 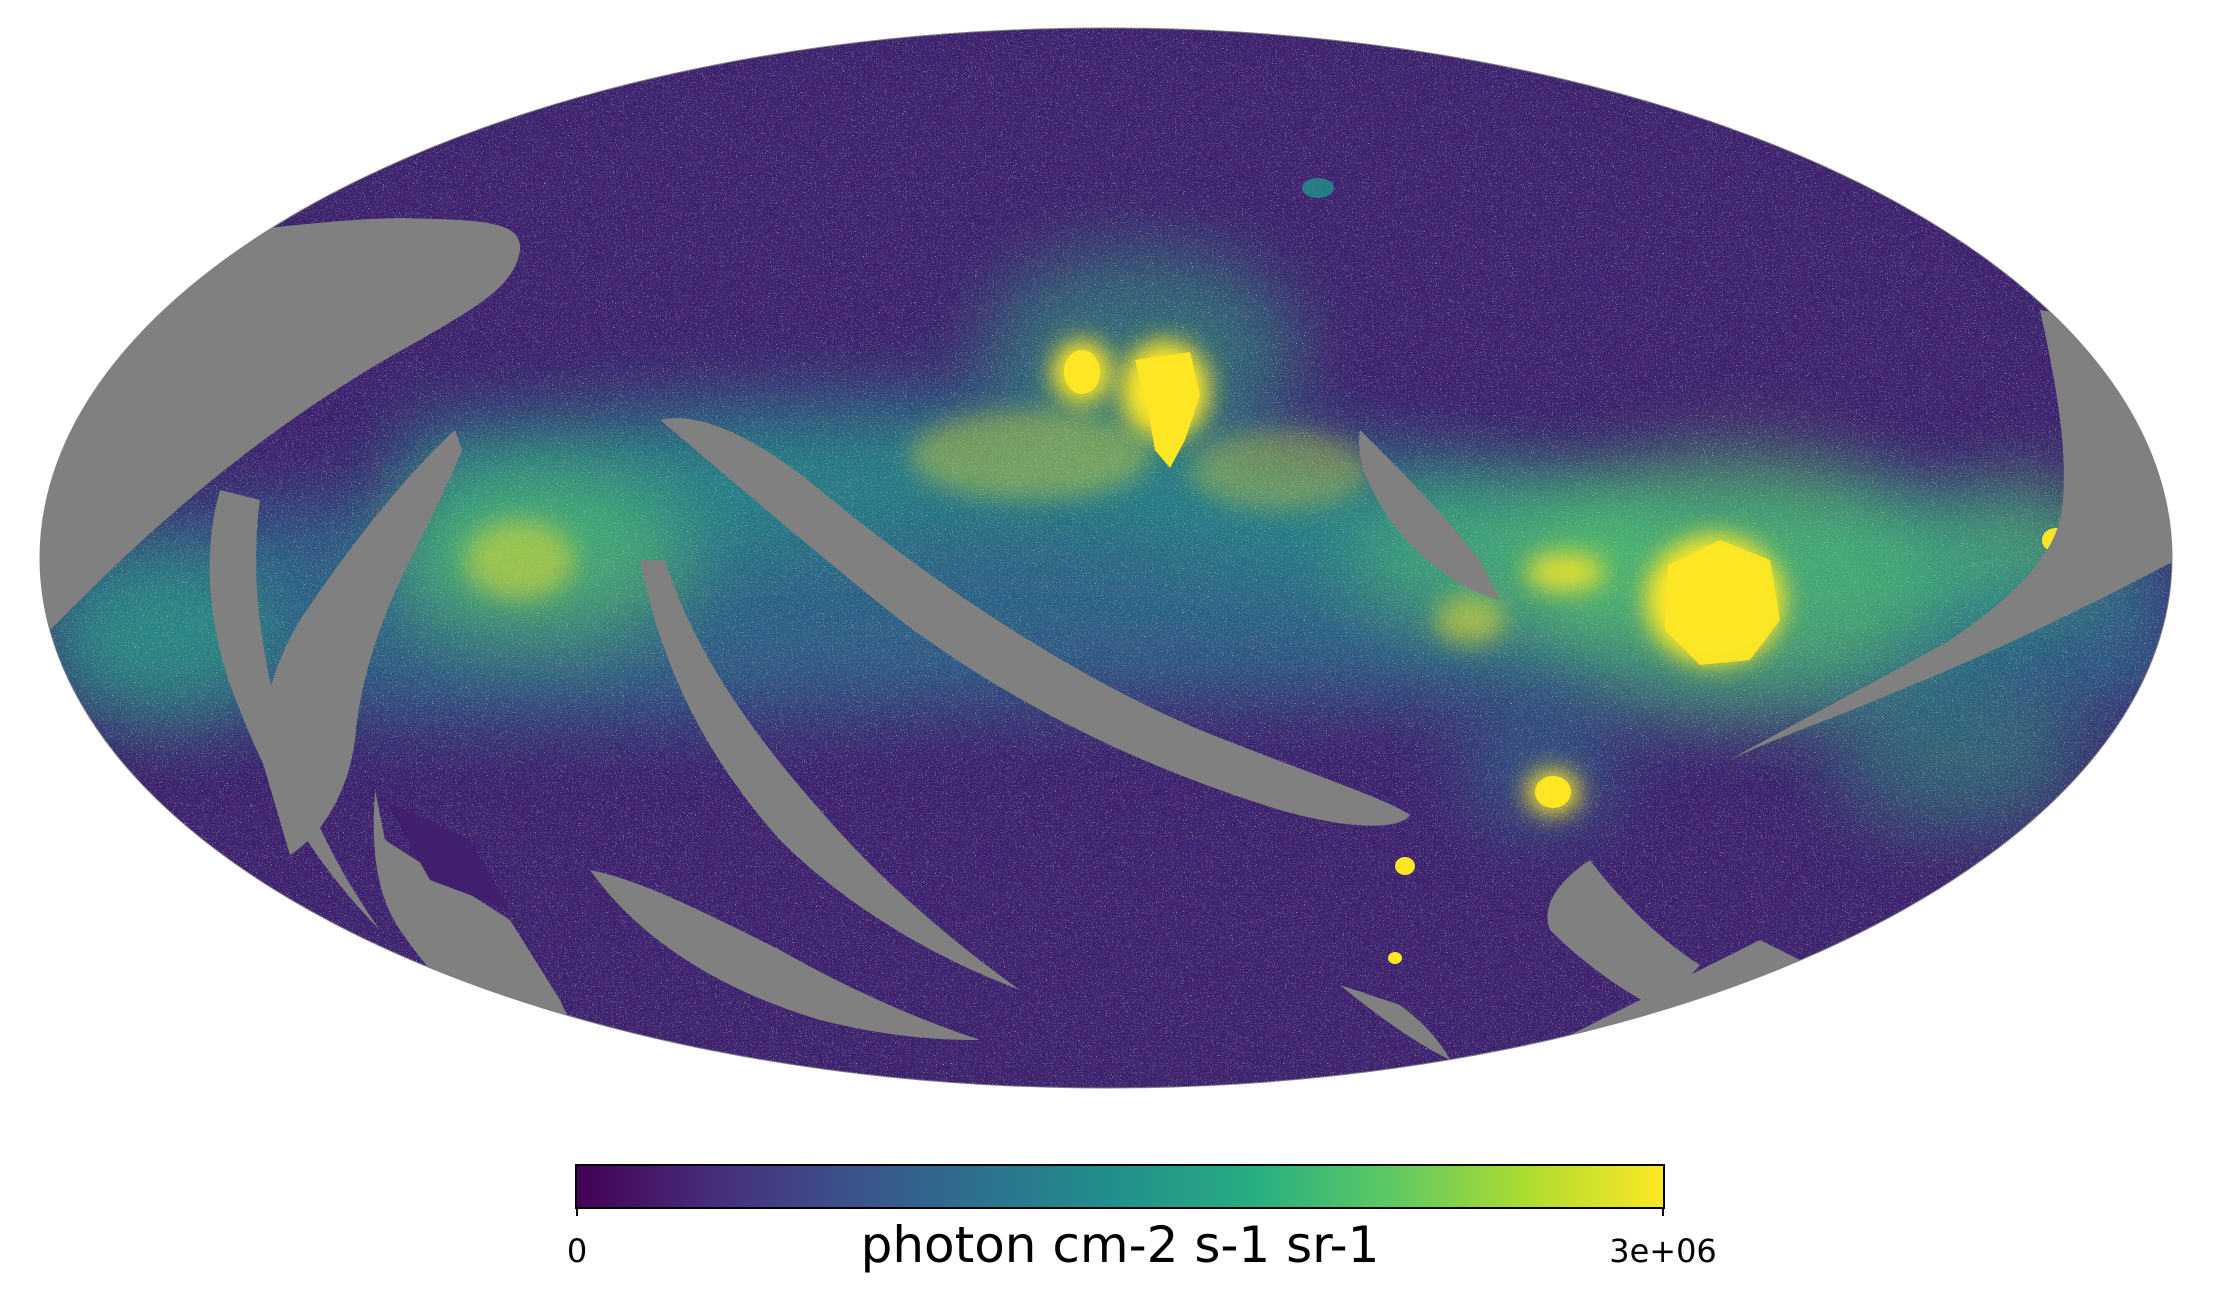 What do you see at coordinates (785, 955) in the screenshot?
I see `mask-lower-arc` at bounding box center [785, 955].